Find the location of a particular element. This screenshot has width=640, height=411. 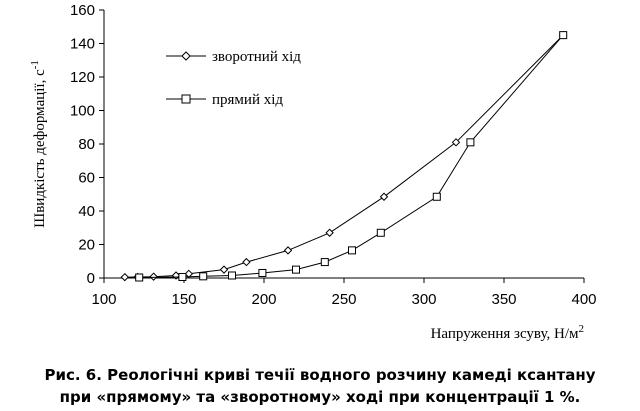

legend-item-forward: прямий хід is located at coordinates (224, 100).